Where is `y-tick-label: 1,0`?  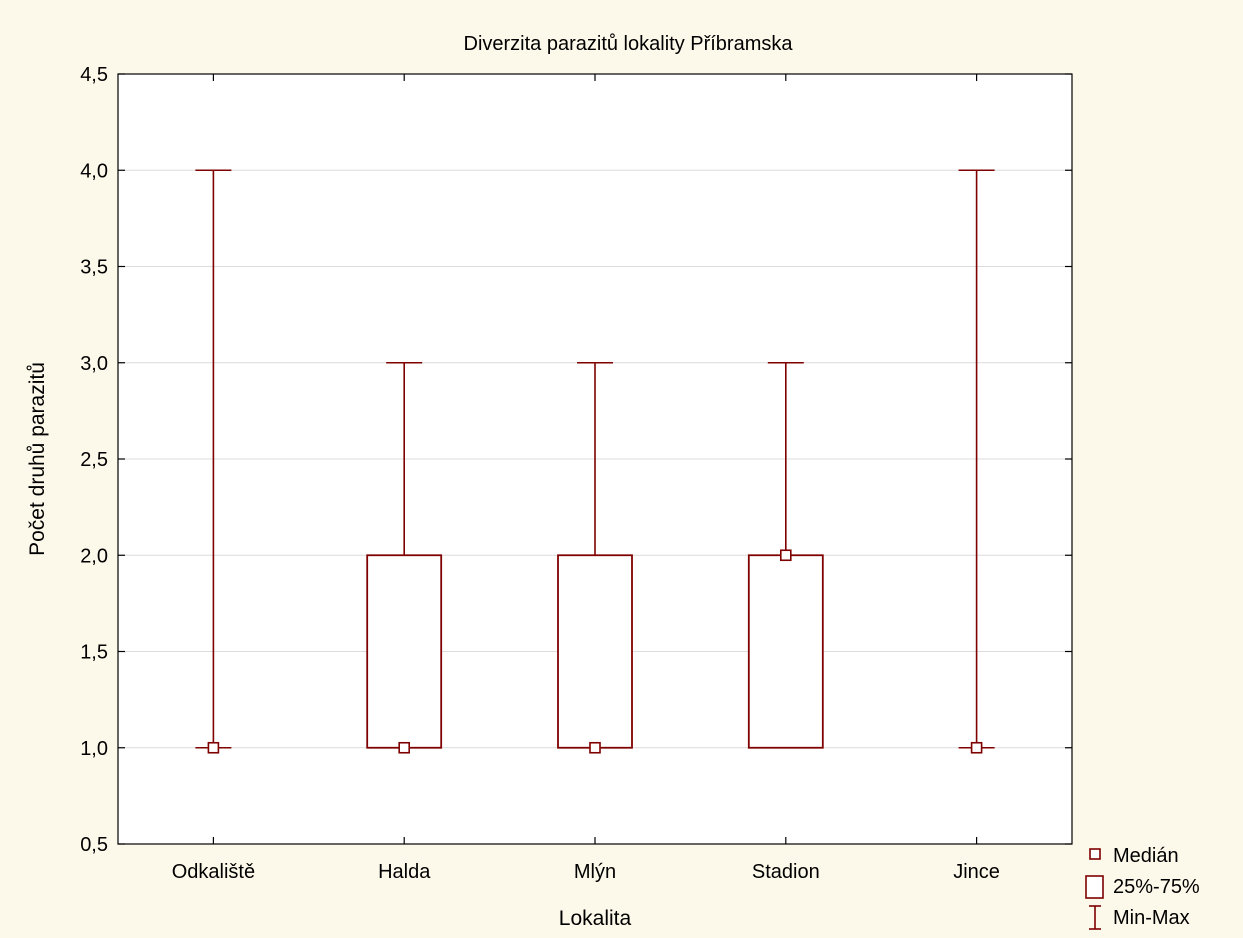
y-tick-label: 1,0 is located at coordinates (94, 749).